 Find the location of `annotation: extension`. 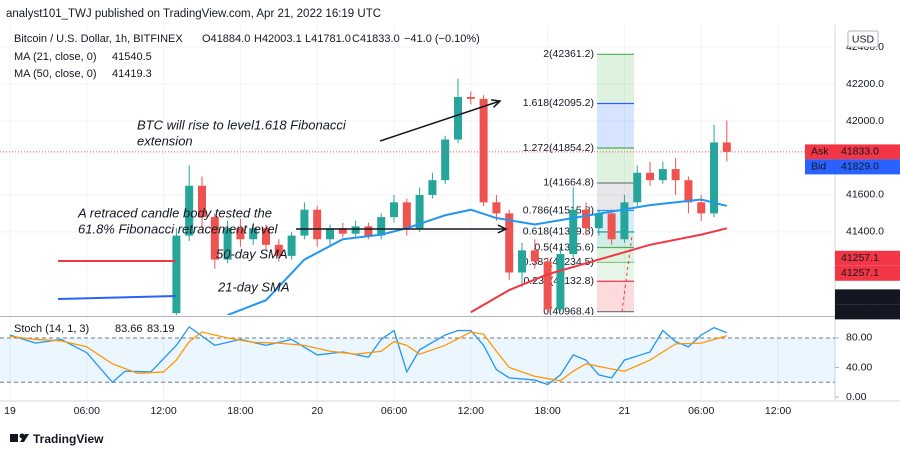

annotation: extension is located at coordinates (165, 140).